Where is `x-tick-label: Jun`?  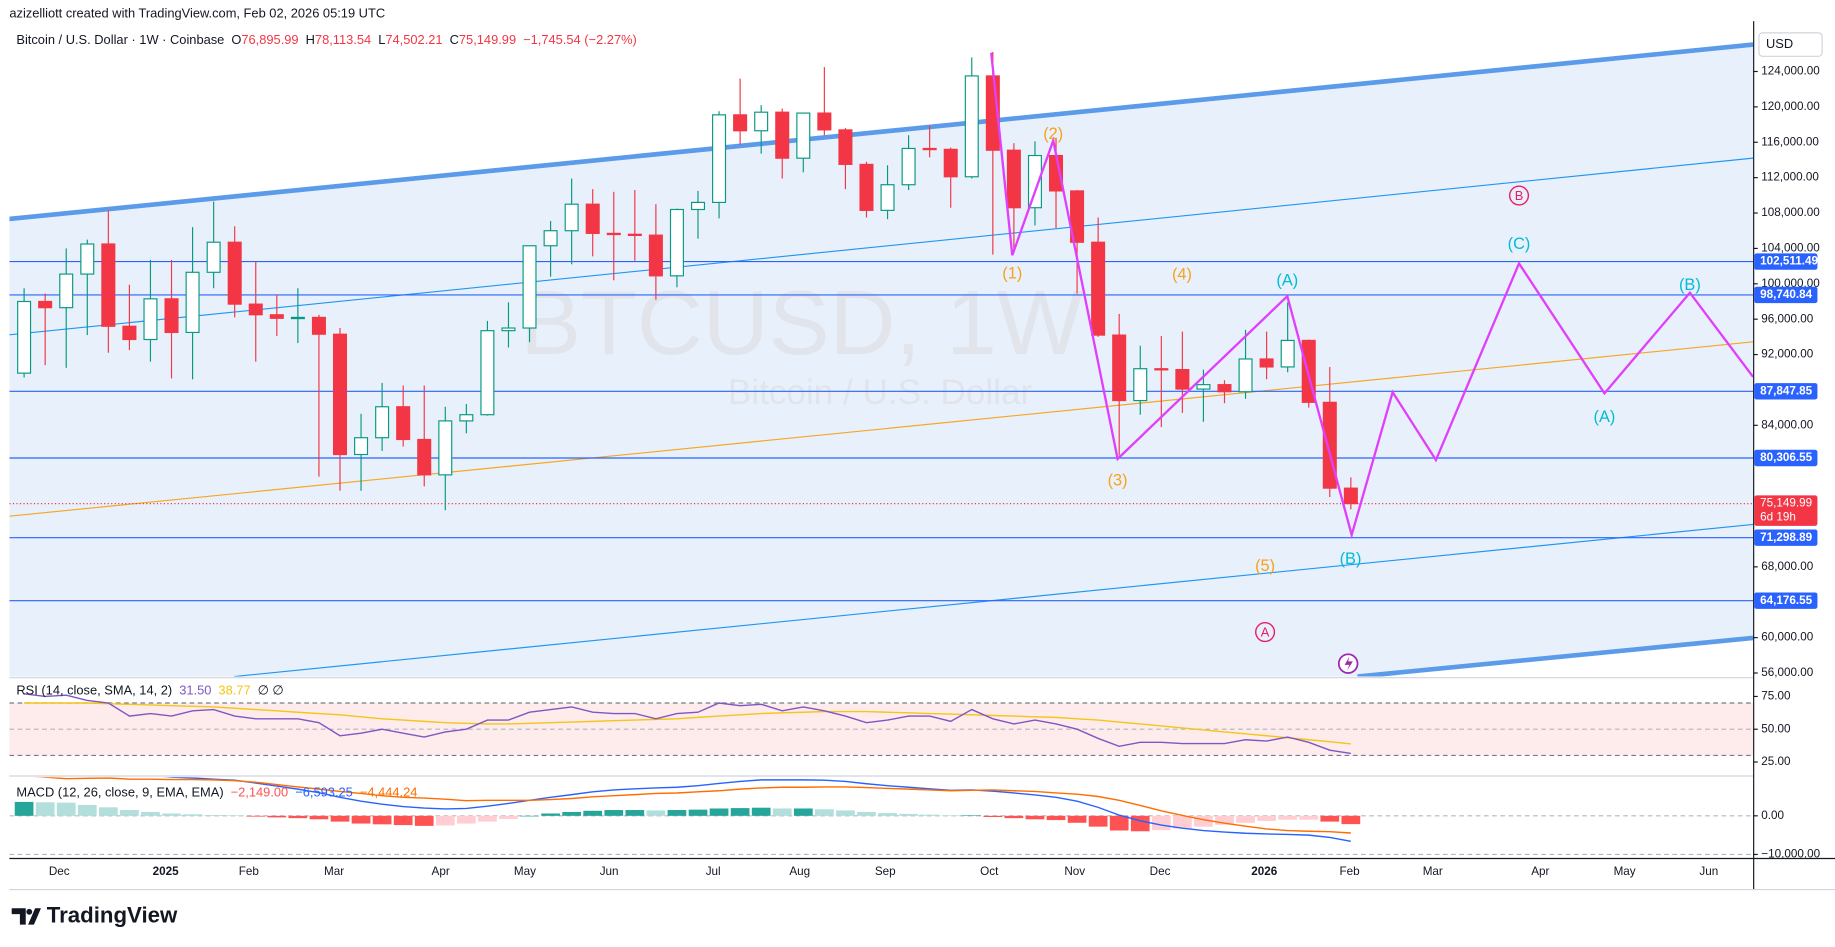 x-tick-label: Jun is located at coordinates (1708, 871).